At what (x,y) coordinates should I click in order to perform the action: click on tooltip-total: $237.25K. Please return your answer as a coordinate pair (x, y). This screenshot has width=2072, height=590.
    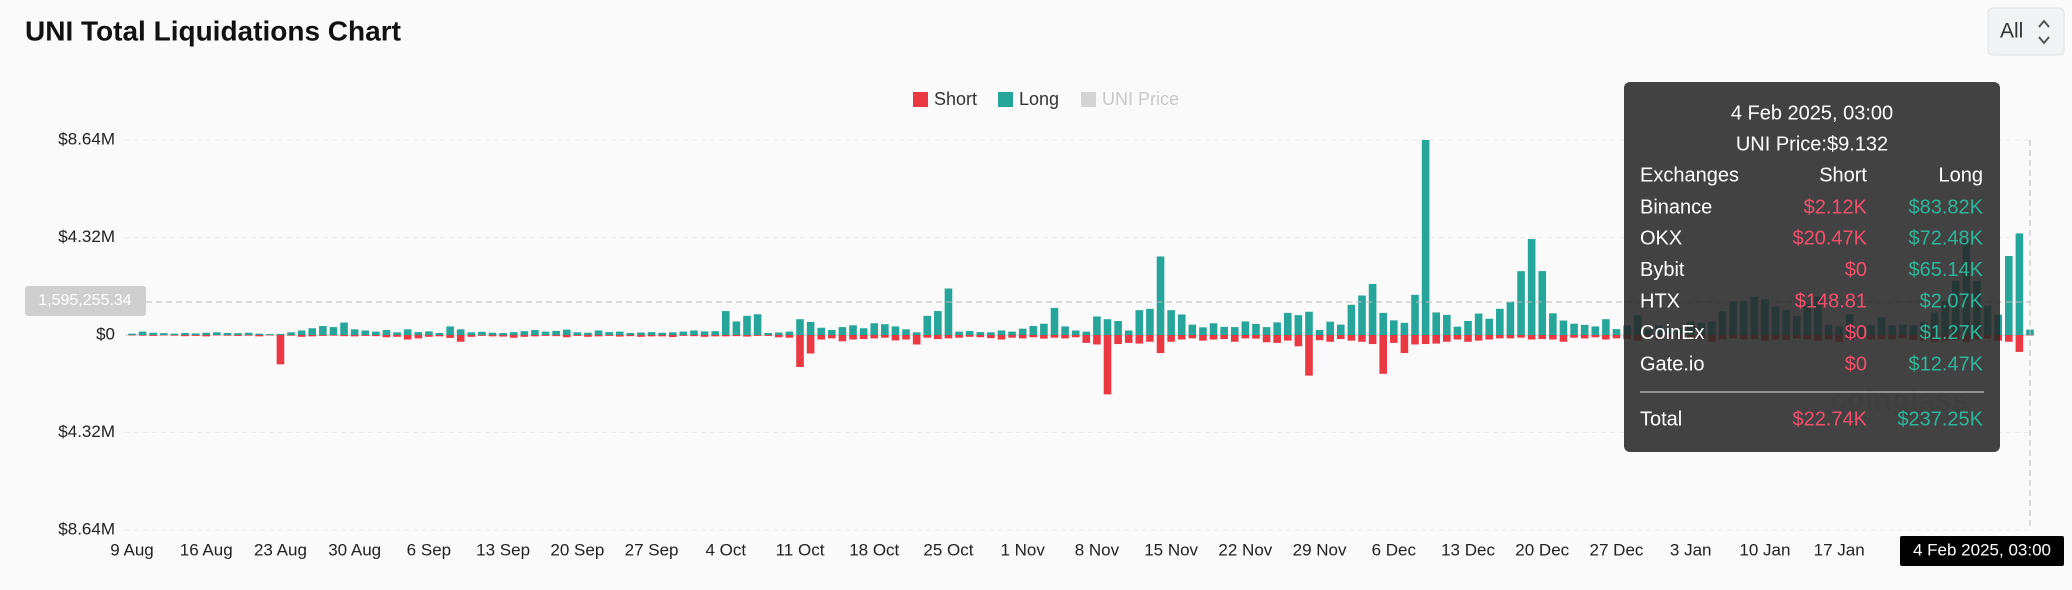
    Looking at the image, I should click on (1940, 419).